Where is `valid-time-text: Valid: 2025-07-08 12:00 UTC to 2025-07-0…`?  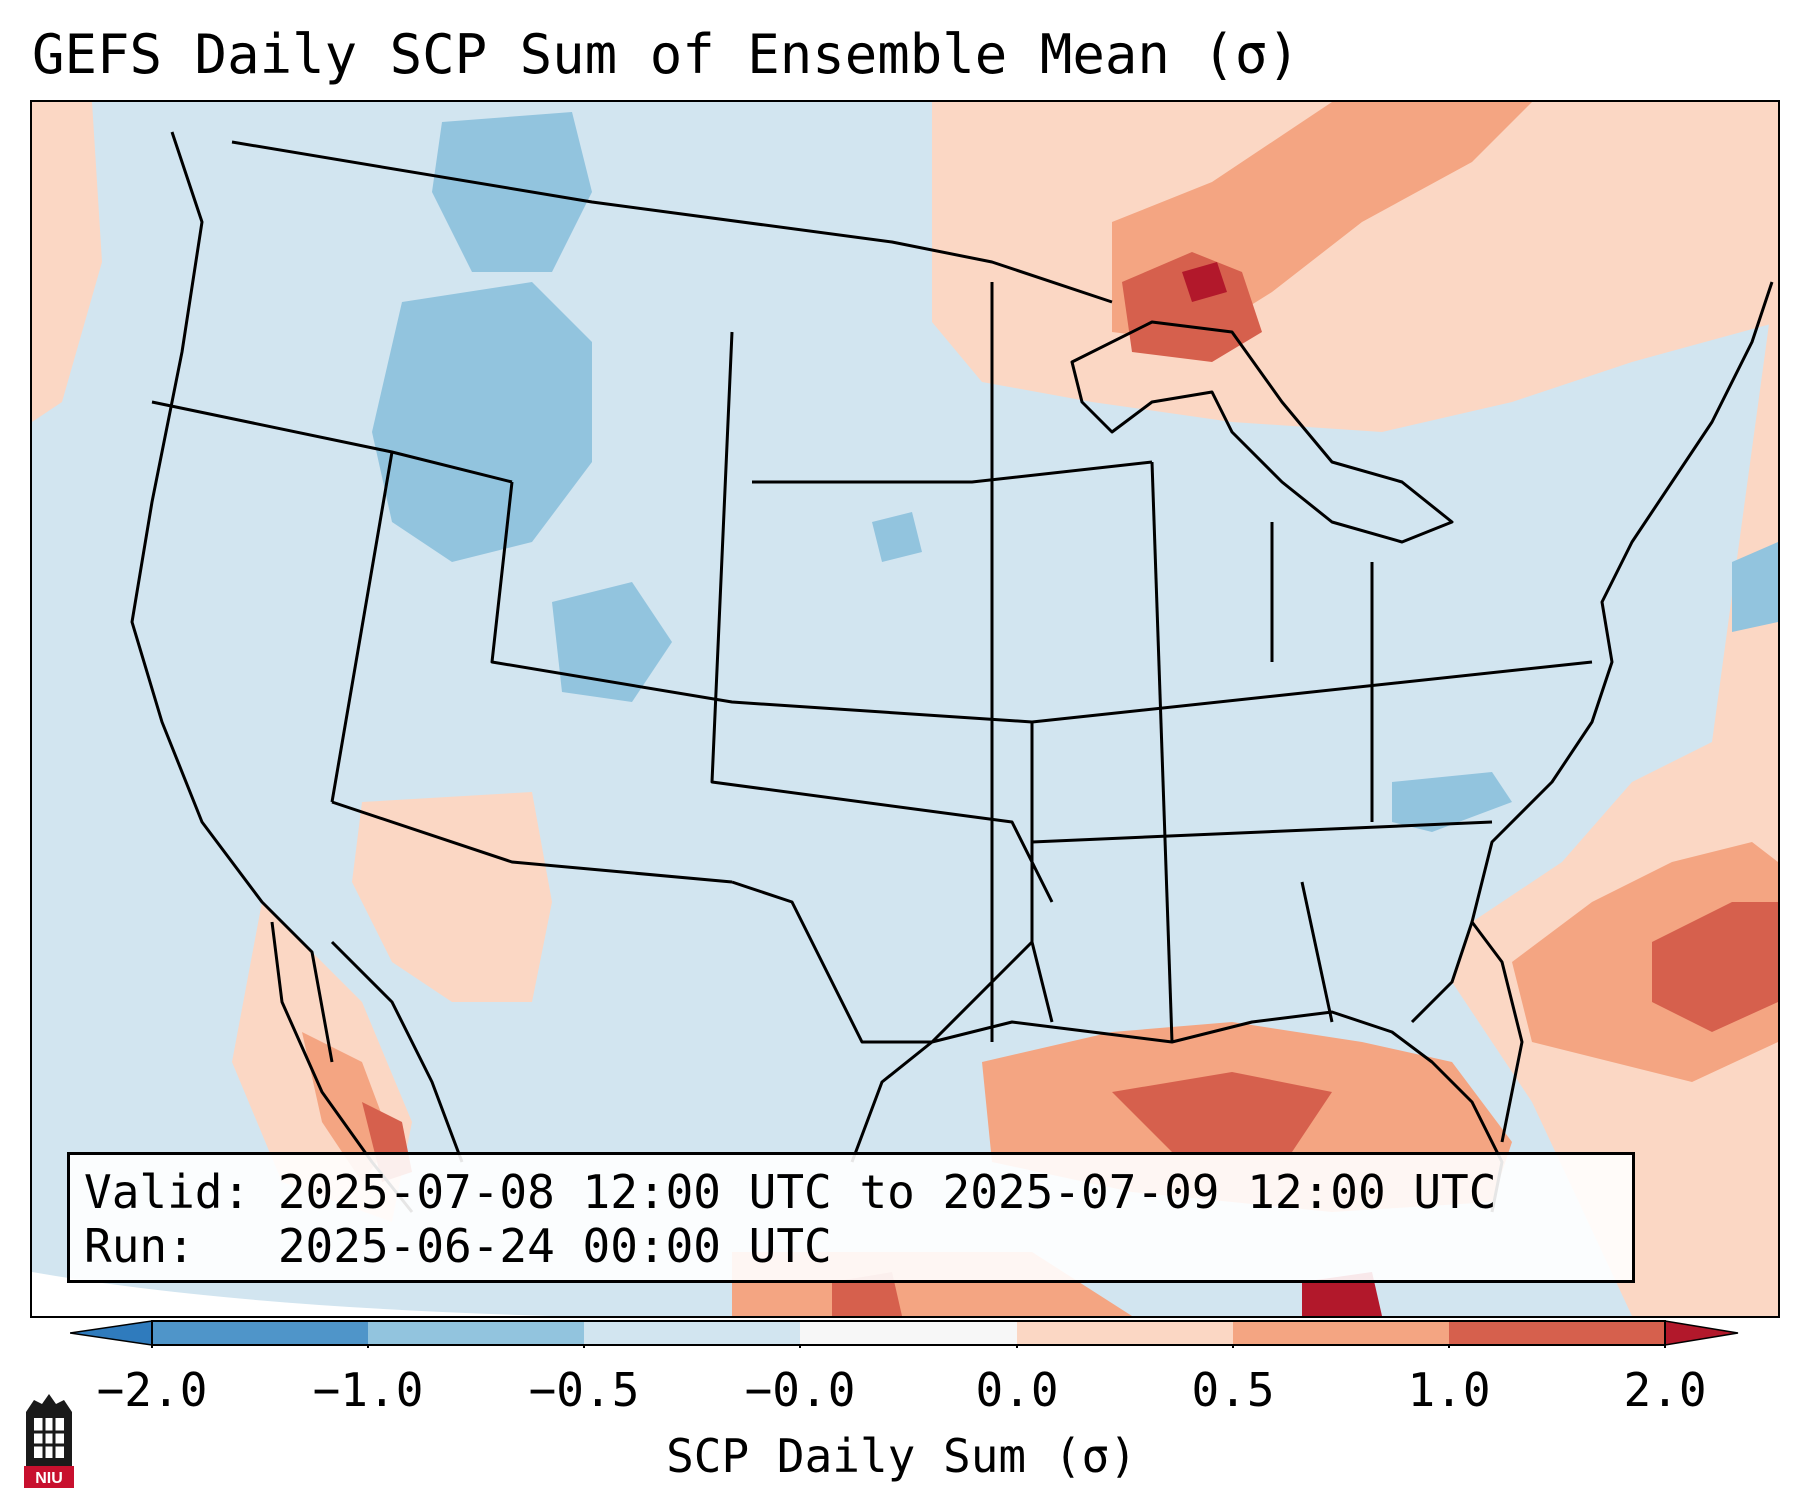 valid-time-text: Valid: 2025-07-08 12:00 UTC to 2025-07-0… is located at coordinates (790, 1192).